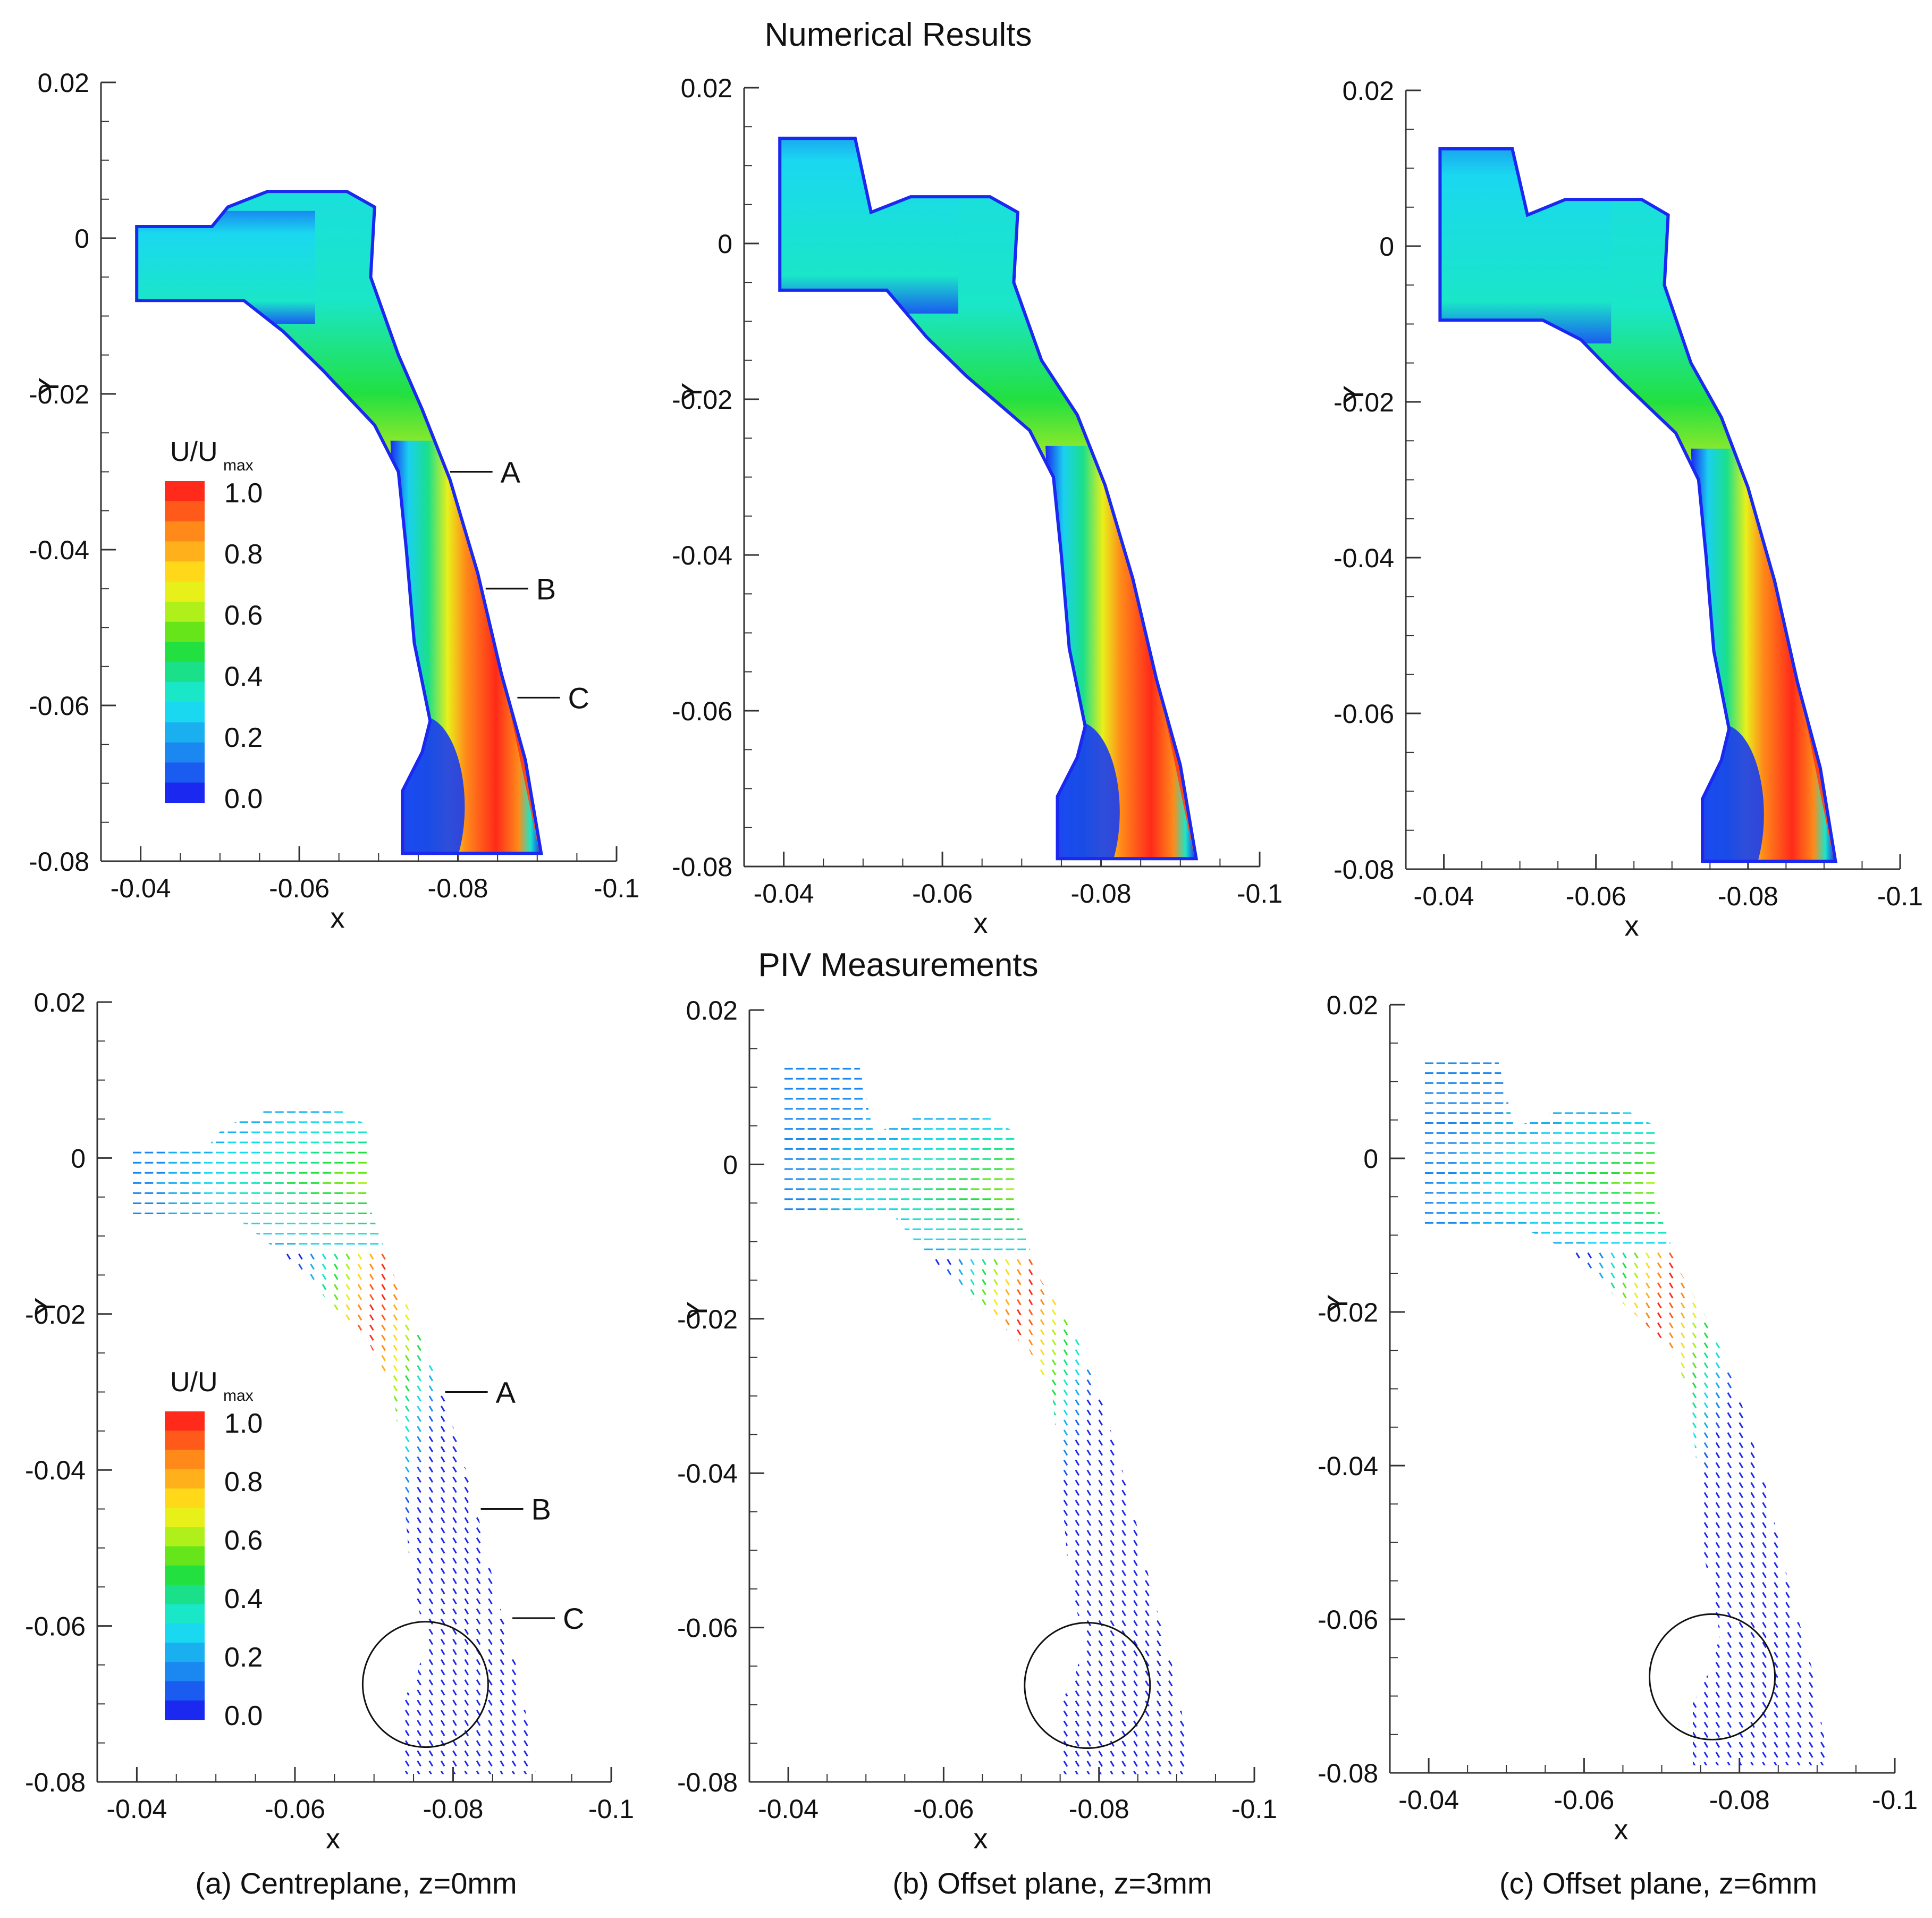  Describe the element at coordinates (702, 555) in the screenshot. I see `y-tick-label: -0.04` at that location.